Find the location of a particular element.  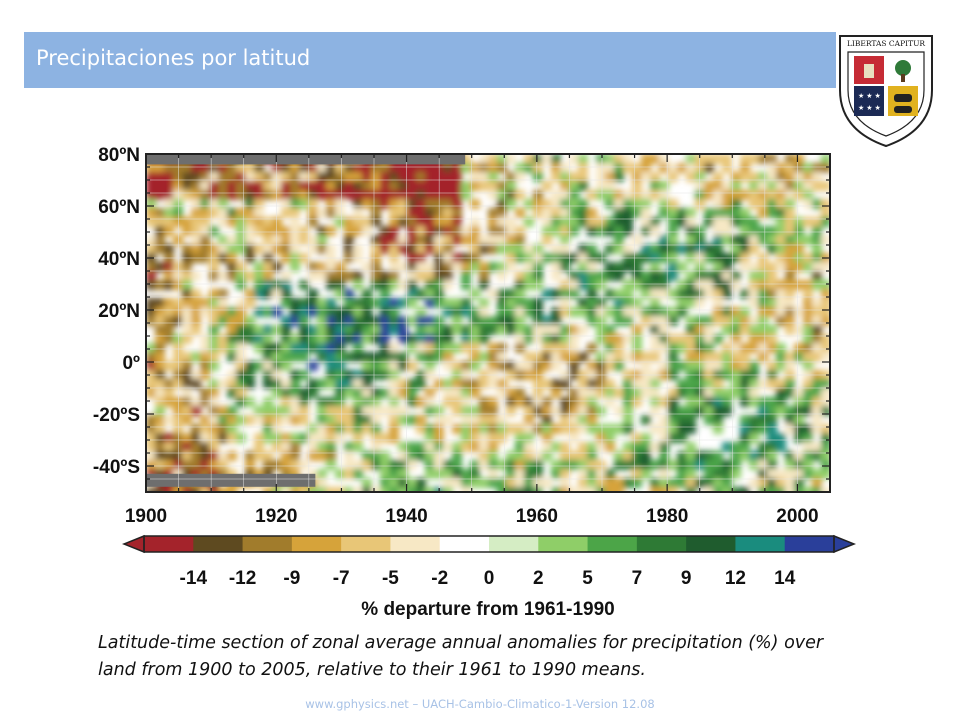

x-tick-label: 1980 is located at coordinates (667, 516).